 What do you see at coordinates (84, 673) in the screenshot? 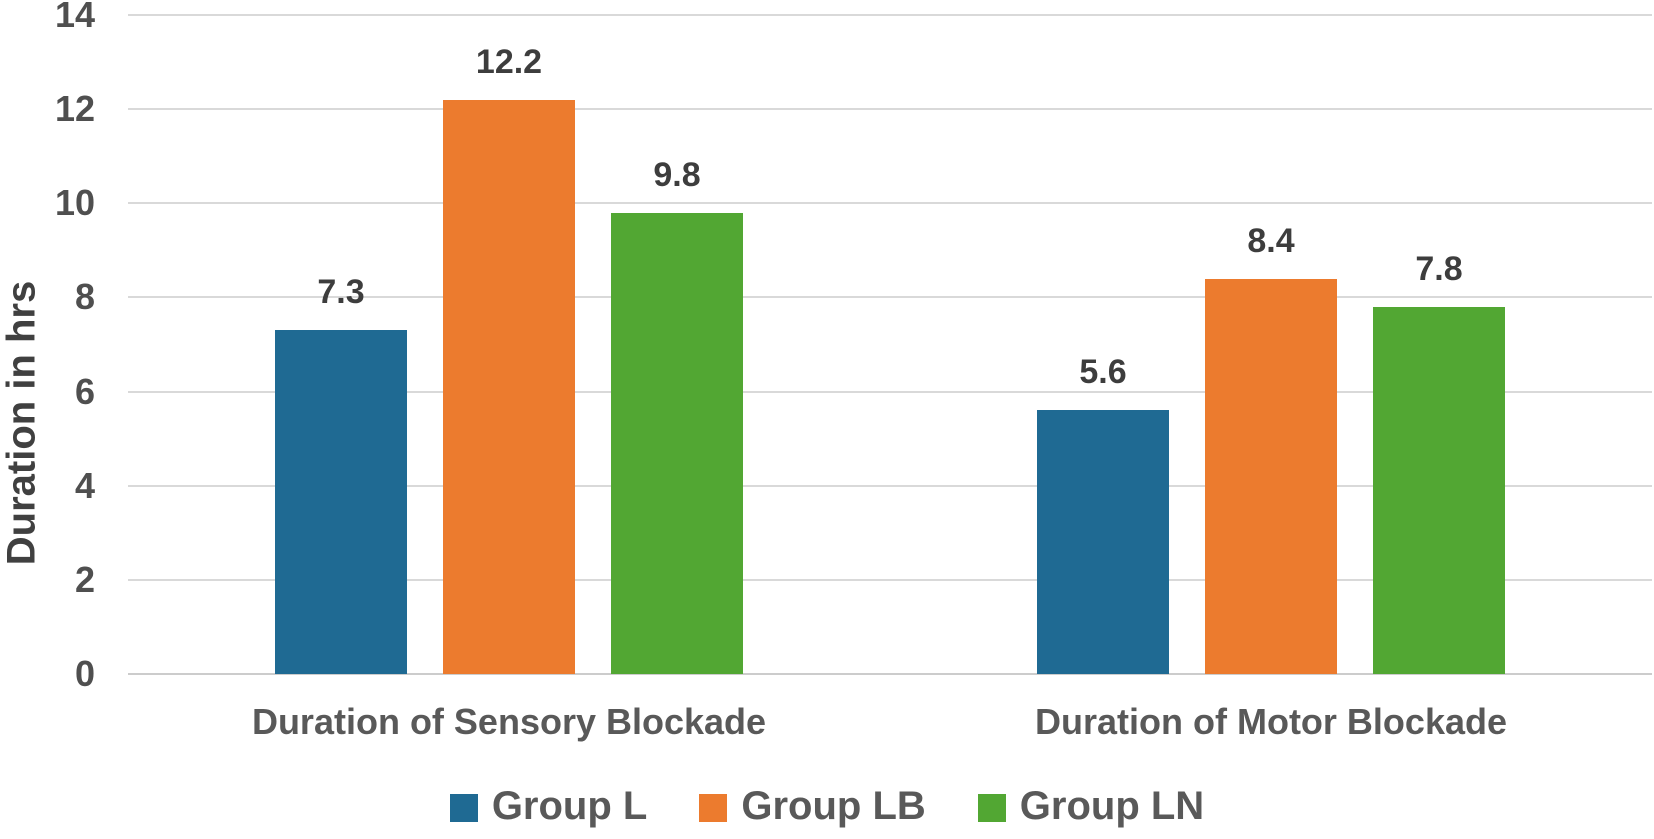
I see `y-tick-label: 0` at bounding box center [84, 673].